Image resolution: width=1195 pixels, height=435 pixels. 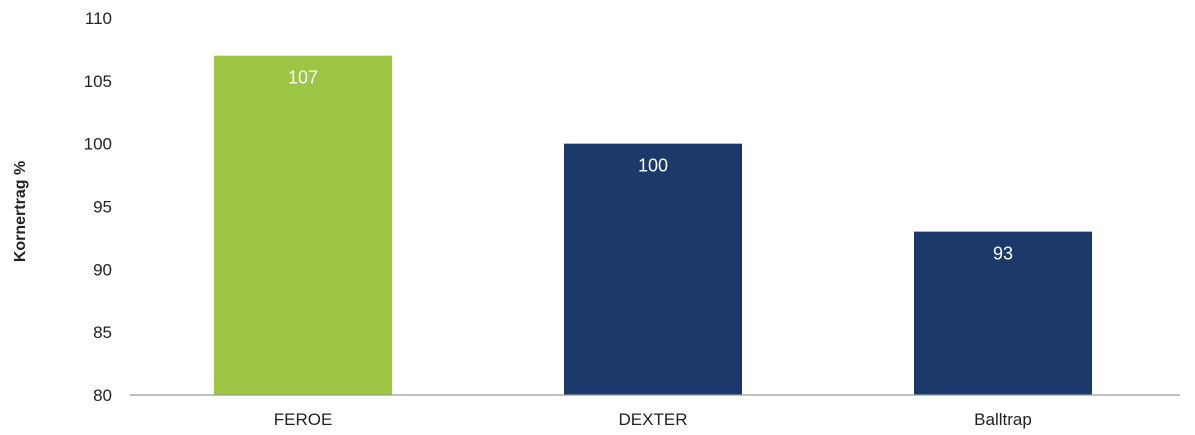 I want to click on x-axis-labels: FEROE DEXTER Balltrap, so click(x=653, y=419).